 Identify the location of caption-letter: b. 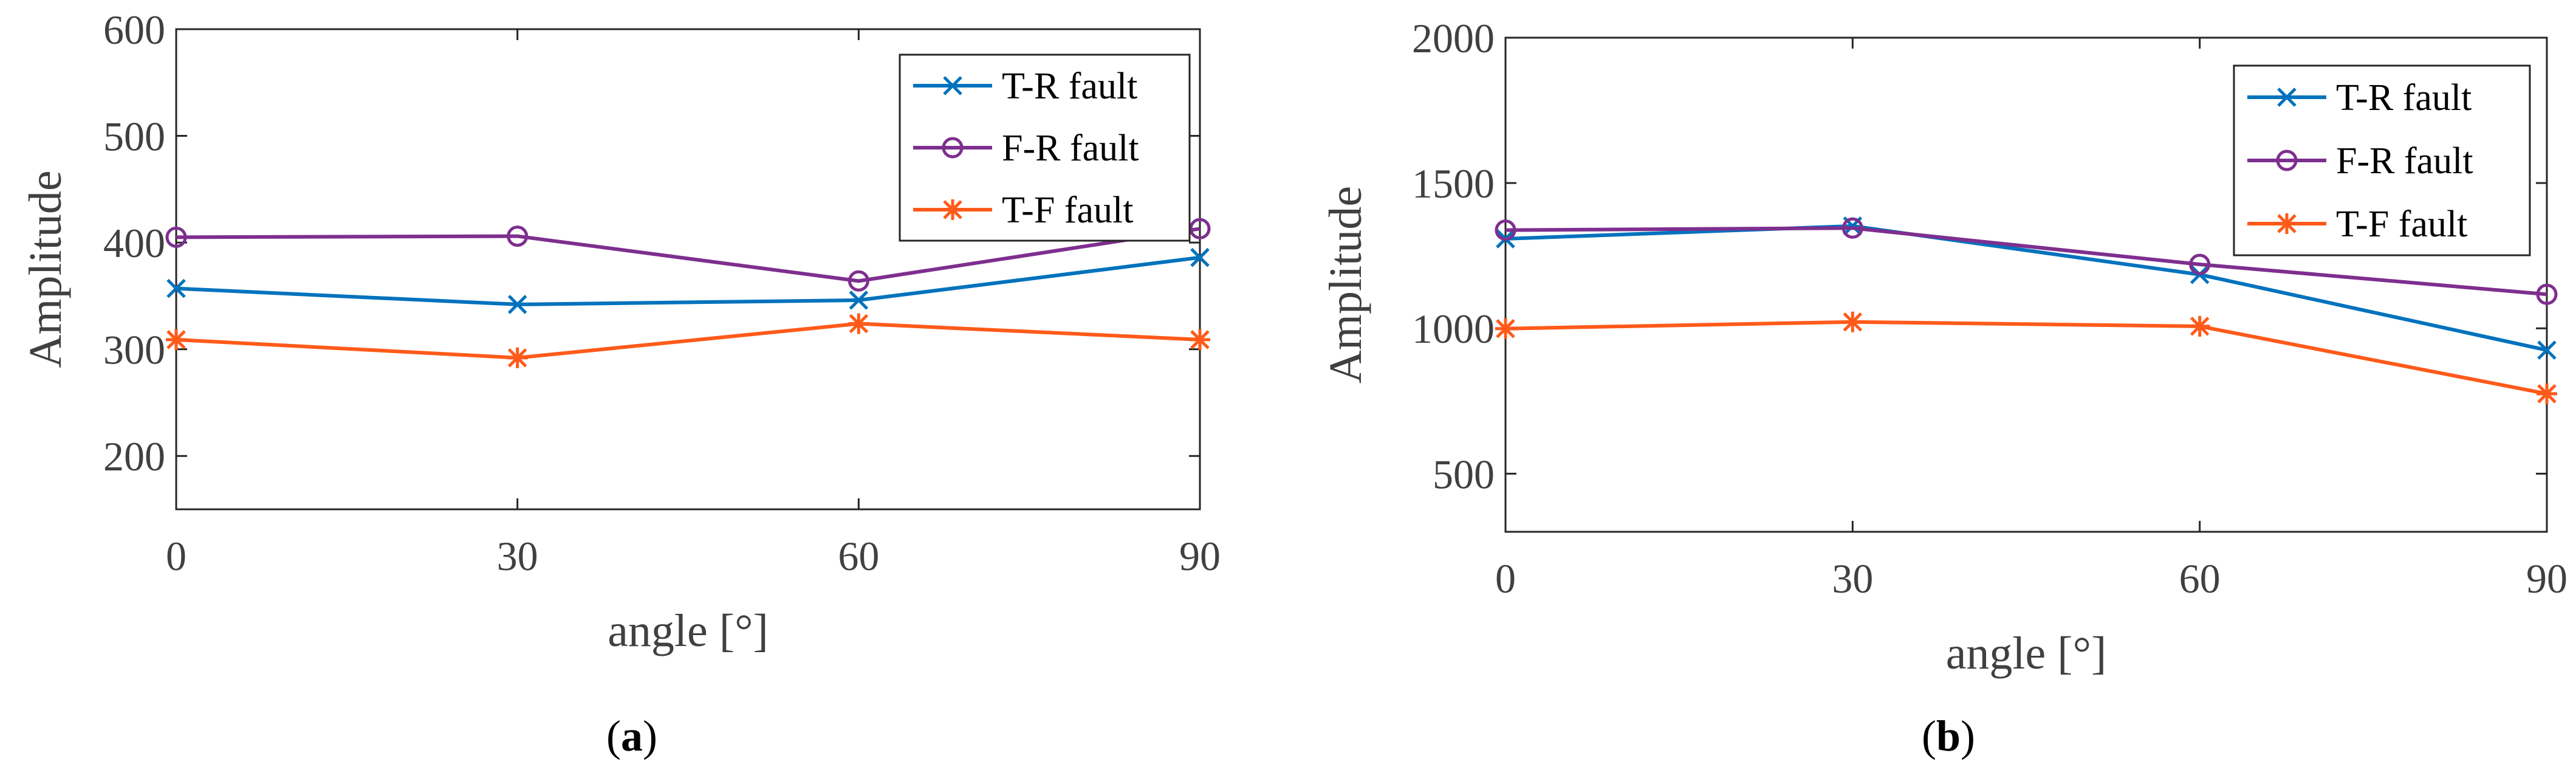
(1948, 736).